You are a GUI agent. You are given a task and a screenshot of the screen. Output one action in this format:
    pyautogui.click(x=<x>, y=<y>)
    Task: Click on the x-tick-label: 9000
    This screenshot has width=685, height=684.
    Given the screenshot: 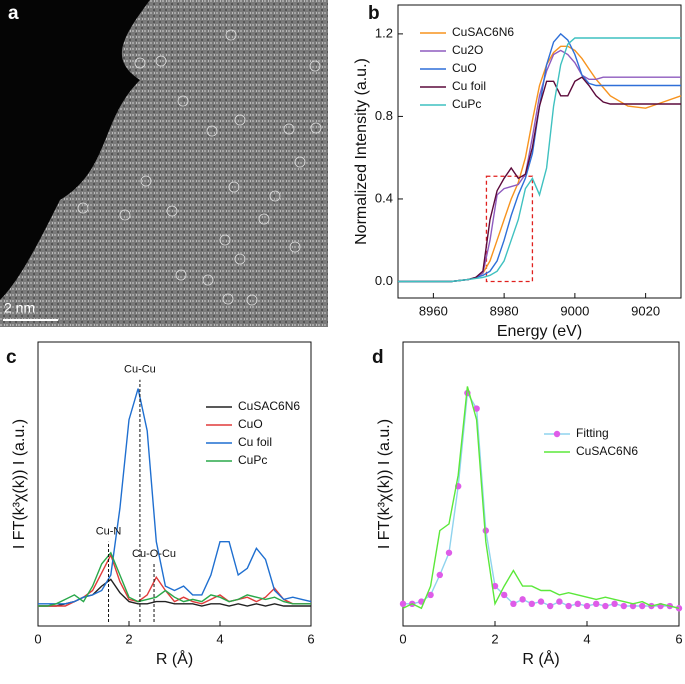 What is the action you would take?
    pyautogui.click(x=574, y=310)
    